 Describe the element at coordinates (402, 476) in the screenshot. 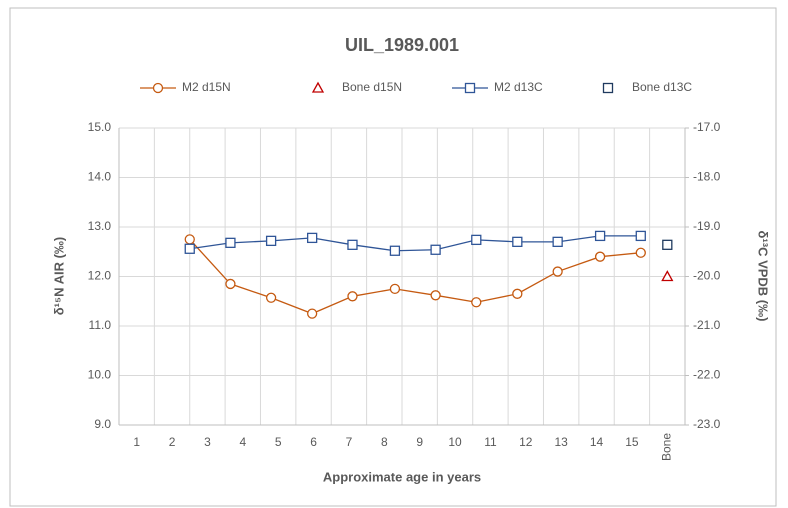

I see `x-axis-title: Approximate age in years` at that location.